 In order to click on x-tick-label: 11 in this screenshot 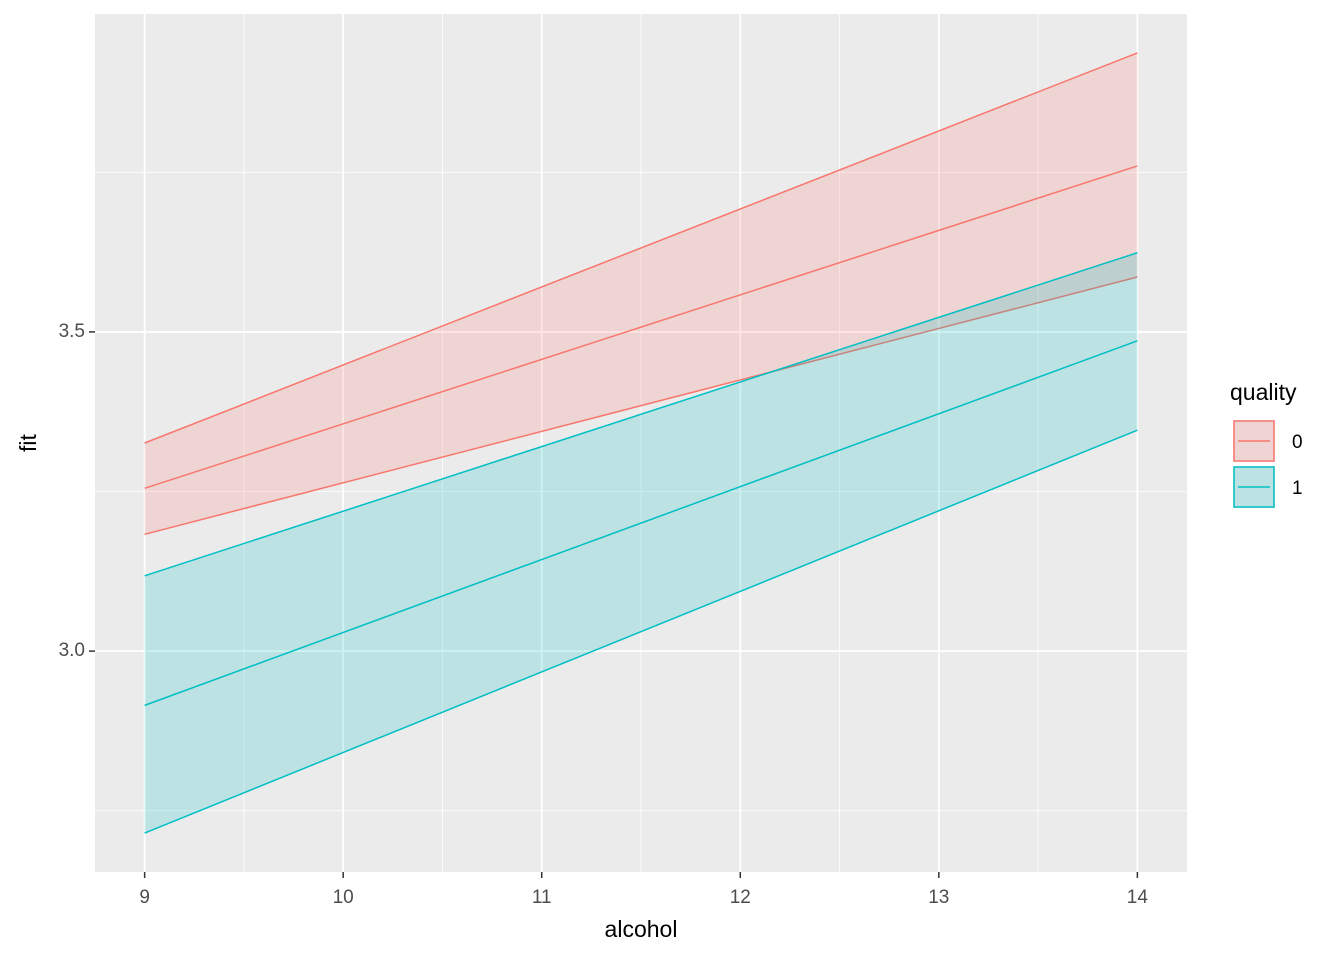, I will do `click(542, 897)`.